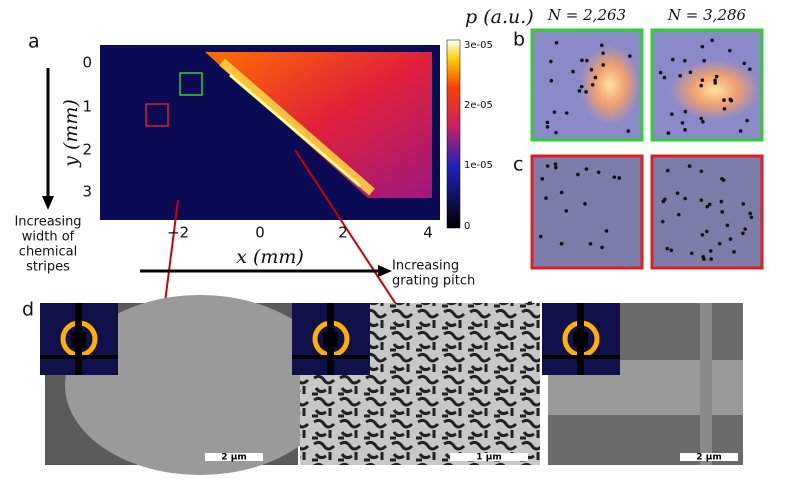 This screenshot has width=798, height=482. I want to click on y-axis-label: y (mm), so click(71, 133).